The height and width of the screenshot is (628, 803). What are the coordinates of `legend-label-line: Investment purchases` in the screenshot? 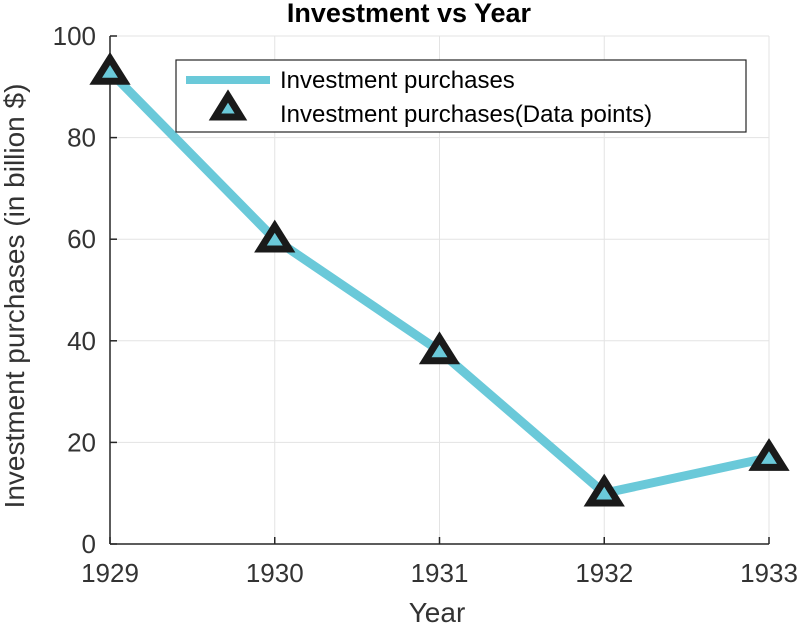 It's located at (397, 80).